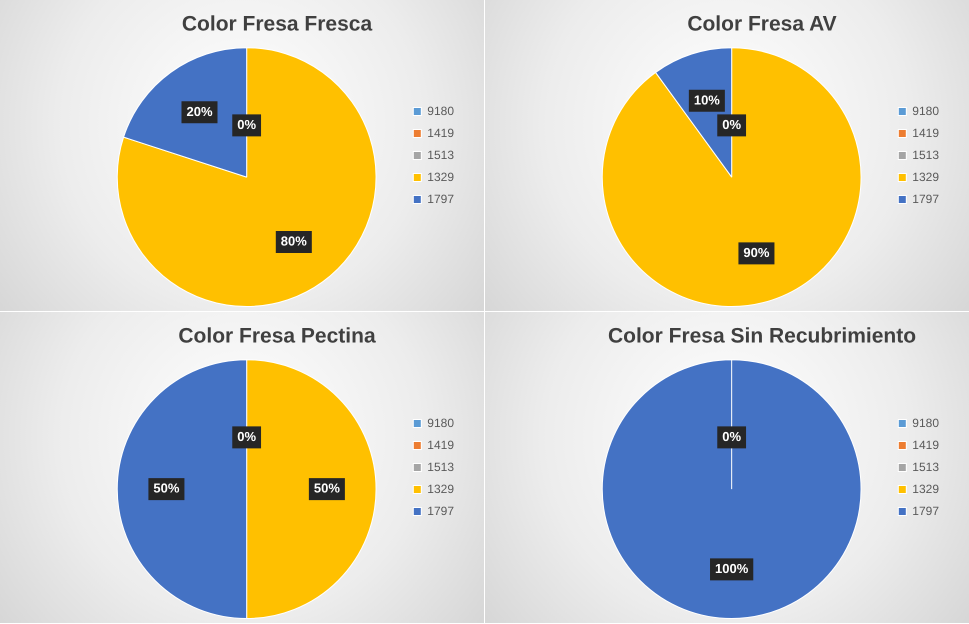 The height and width of the screenshot is (624, 969). Describe the element at coordinates (277, 24) in the screenshot. I see `chart-title: Color Fresa Fresca` at that location.